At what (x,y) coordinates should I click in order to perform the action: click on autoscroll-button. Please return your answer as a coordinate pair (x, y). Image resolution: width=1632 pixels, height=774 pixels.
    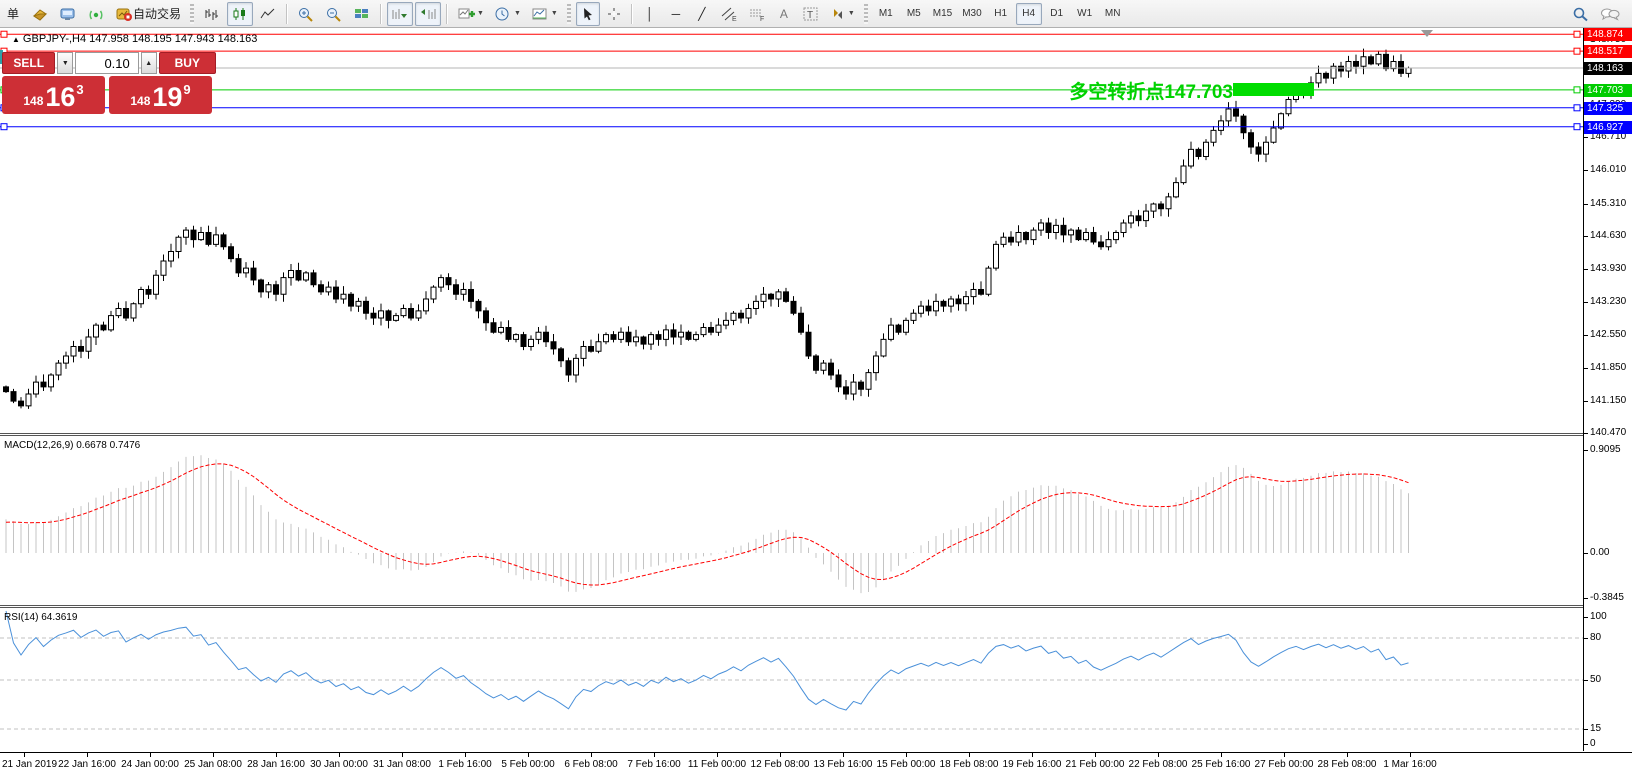
    Looking at the image, I should click on (400, 13).